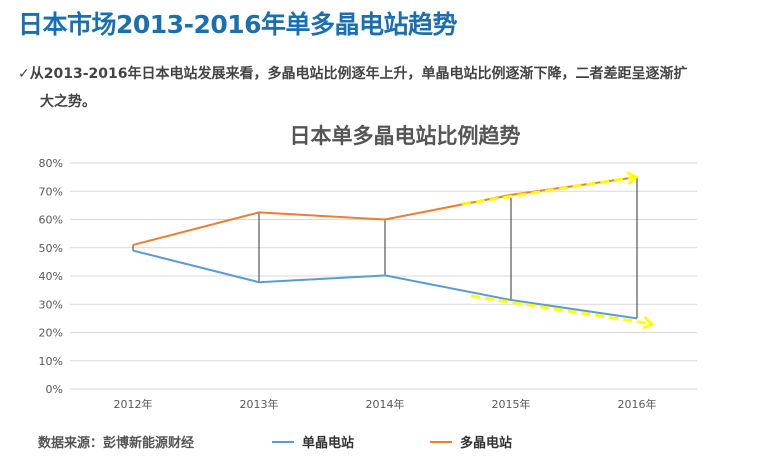  Describe the element at coordinates (471, 441) in the screenshot. I see `legend-item-poly: 多晶电站` at that location.